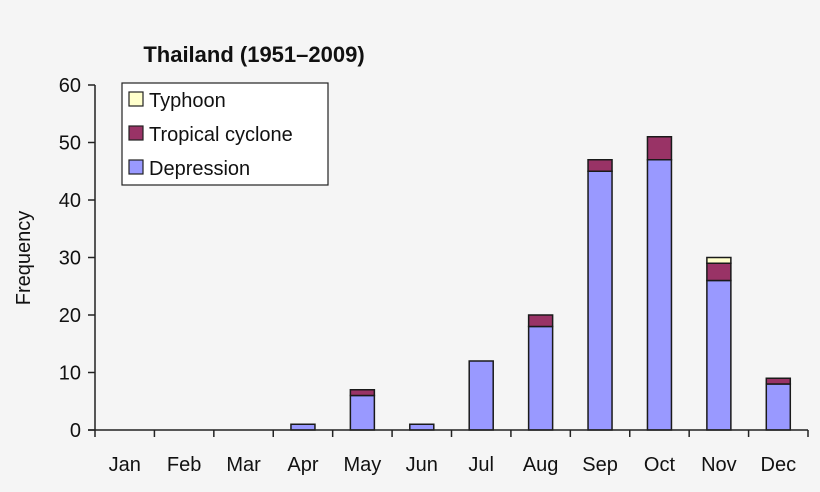 Image resolution: width=820 pixels, height=492 pixels. I want to click on y-tick-label: 40, so click(70, 201).